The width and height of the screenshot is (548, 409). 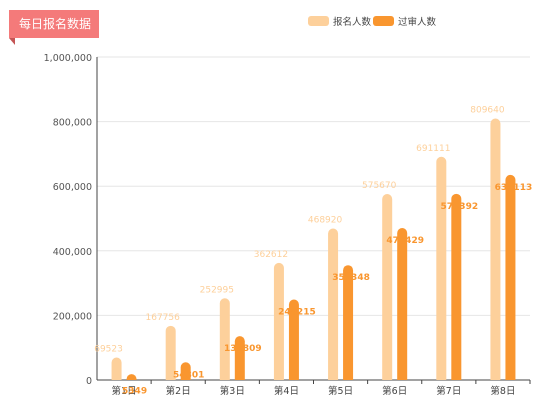 I want to click on data-label-registered: 252995, so click(x=217, y=290).